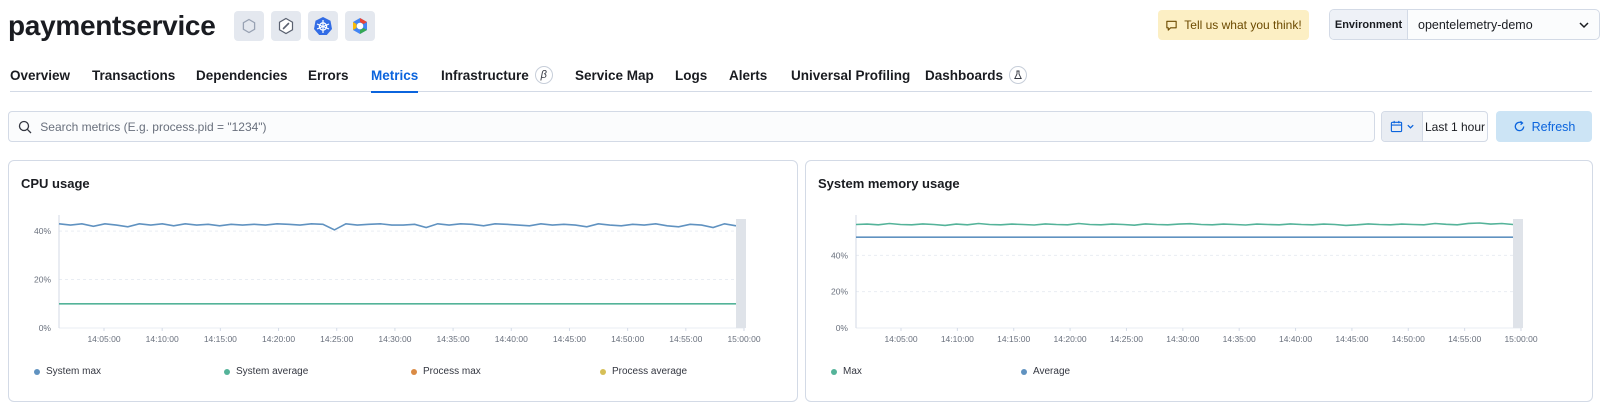  Describe the element at coordinates (323, 26) in the screenshot. I see `kubernetes-icon` at that location.